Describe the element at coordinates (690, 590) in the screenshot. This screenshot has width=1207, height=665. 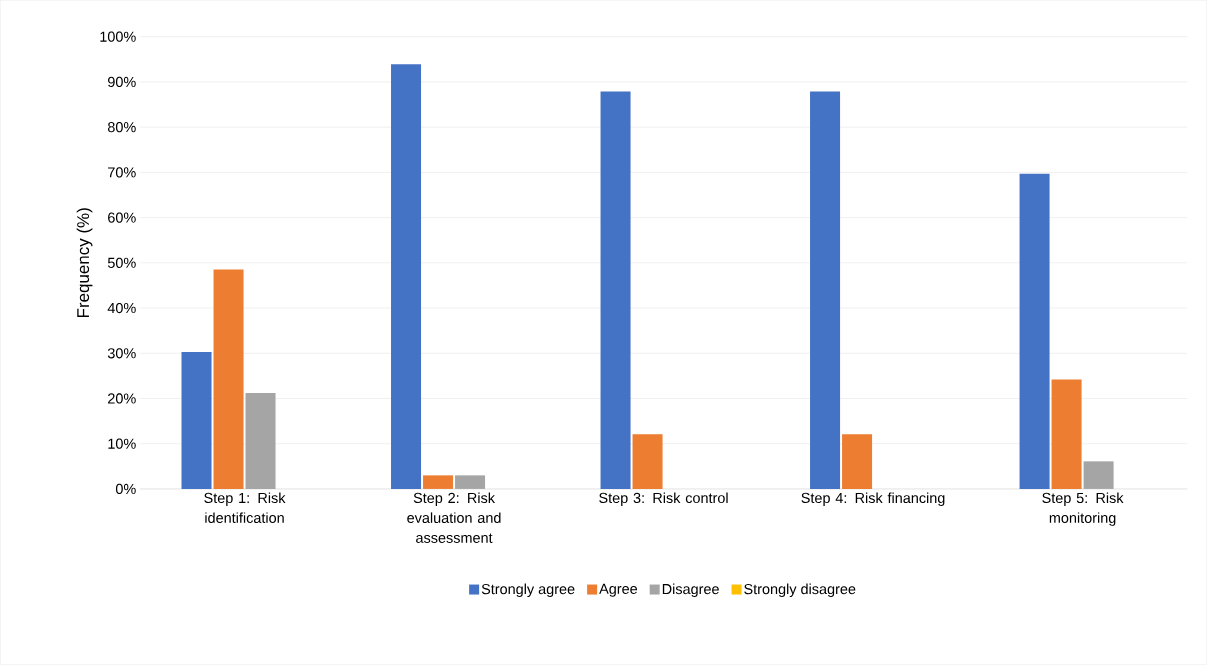
I see `legend-label: Disagree` at that location.